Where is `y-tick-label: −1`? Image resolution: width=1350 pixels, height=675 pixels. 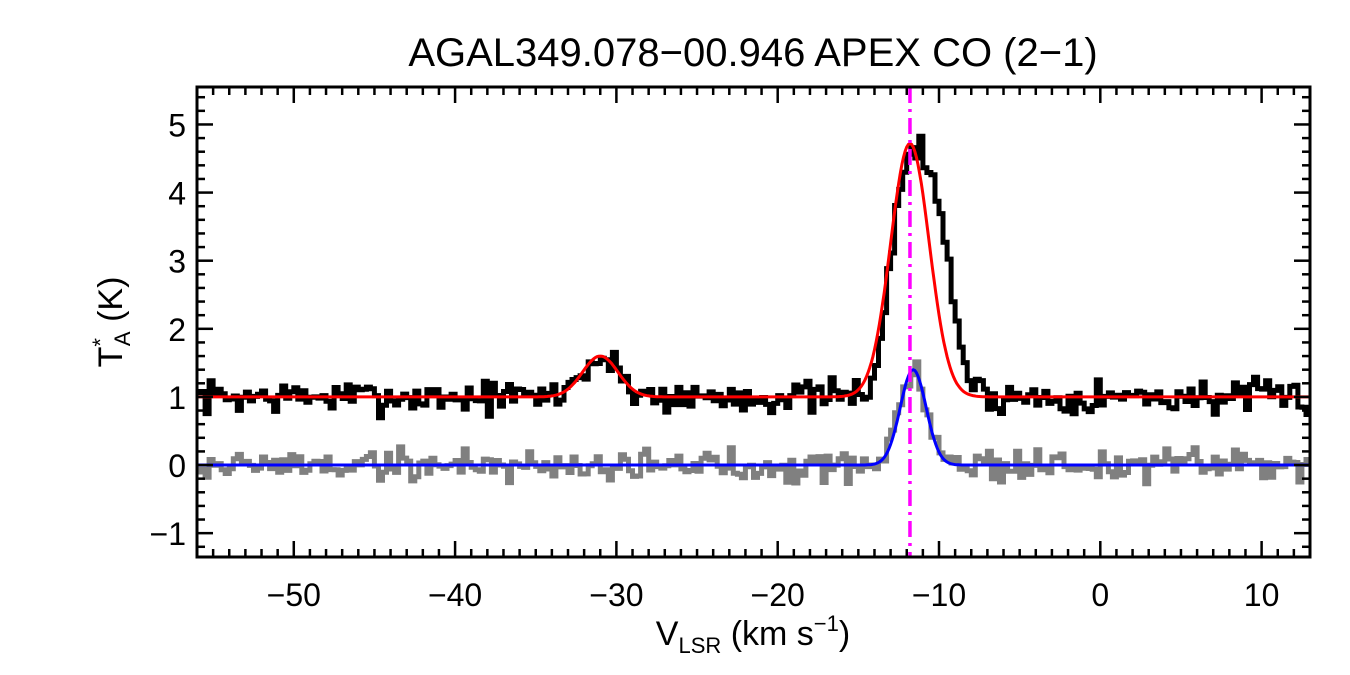
y-tick-label: −1 is located at coordinates (168, 534).